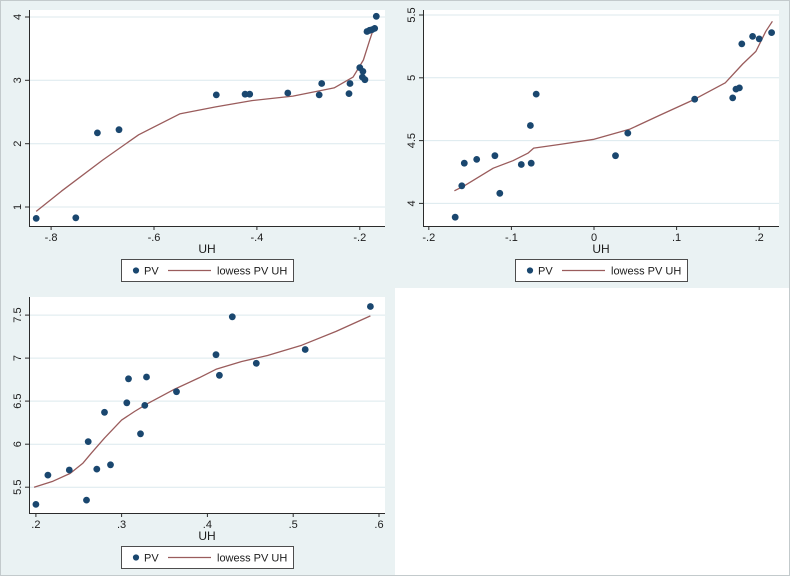 The image size is (790, 576). I want to click on x-tick-label: .4, so click(207, 525).